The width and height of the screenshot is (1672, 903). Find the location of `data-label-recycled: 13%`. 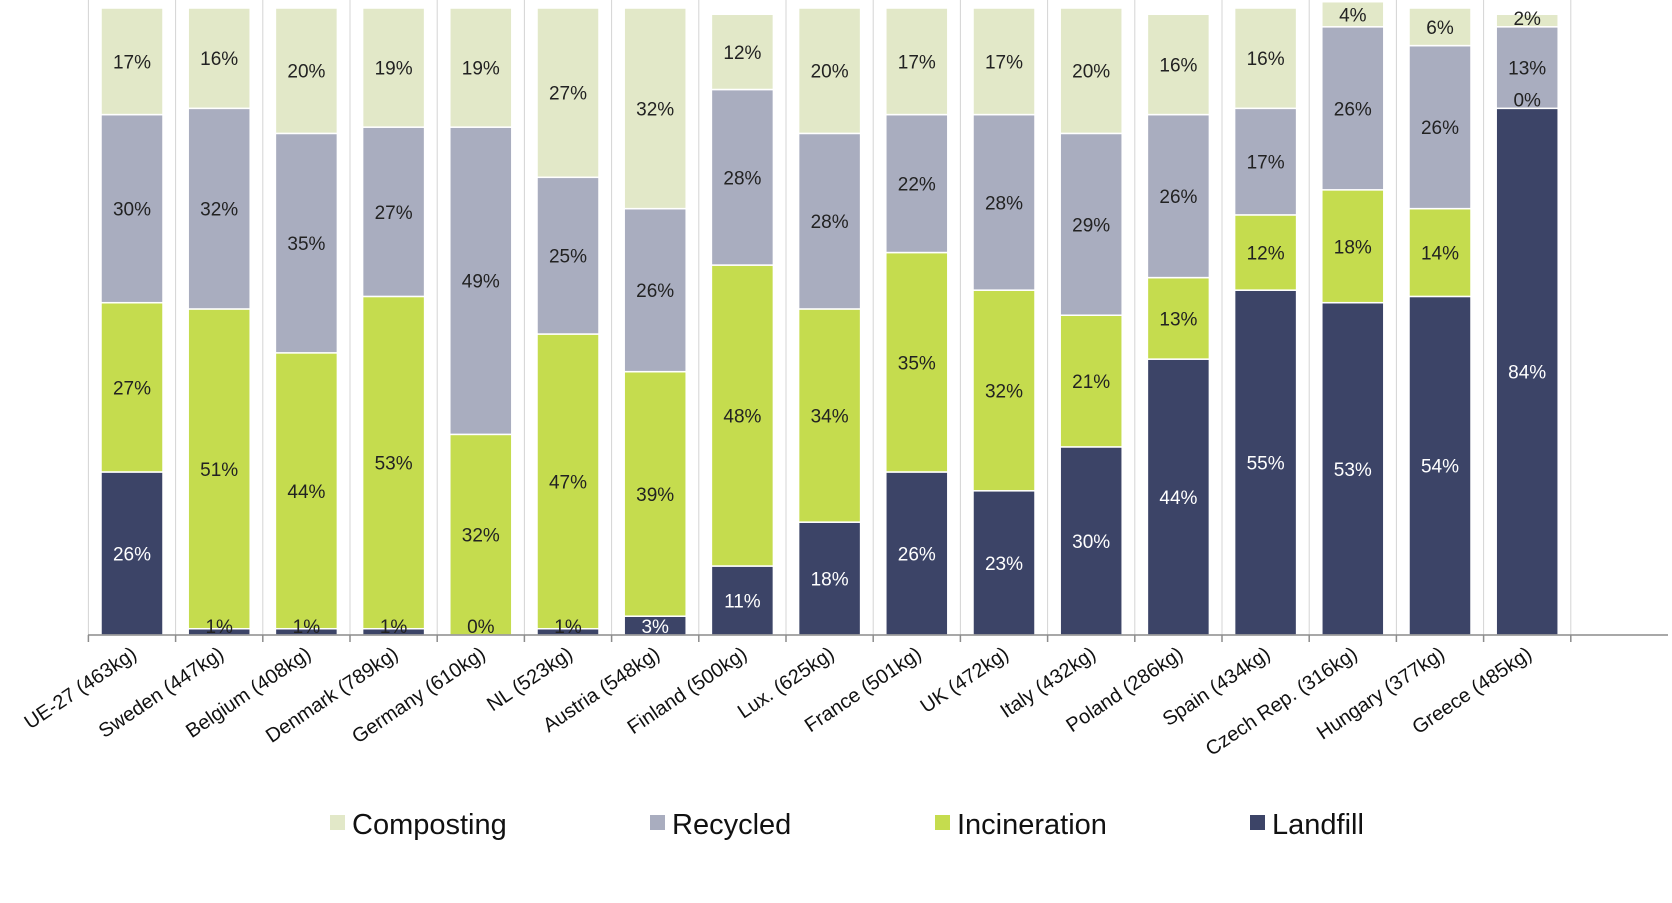

data-label-recycled: 13% is located at coordinates (1527, 69).